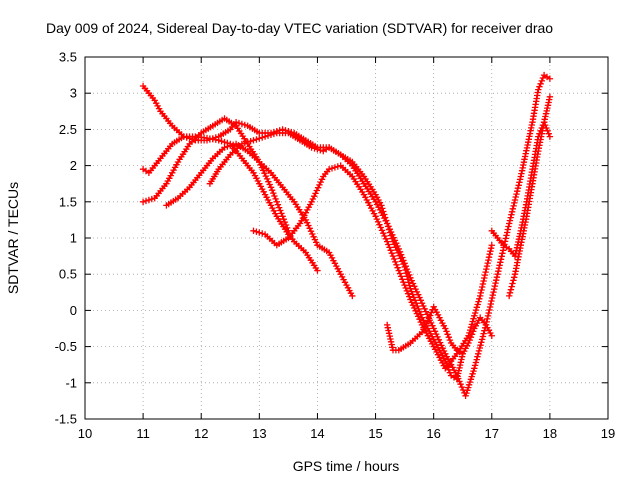  I want to click on series-track-g, so click(439, 330).